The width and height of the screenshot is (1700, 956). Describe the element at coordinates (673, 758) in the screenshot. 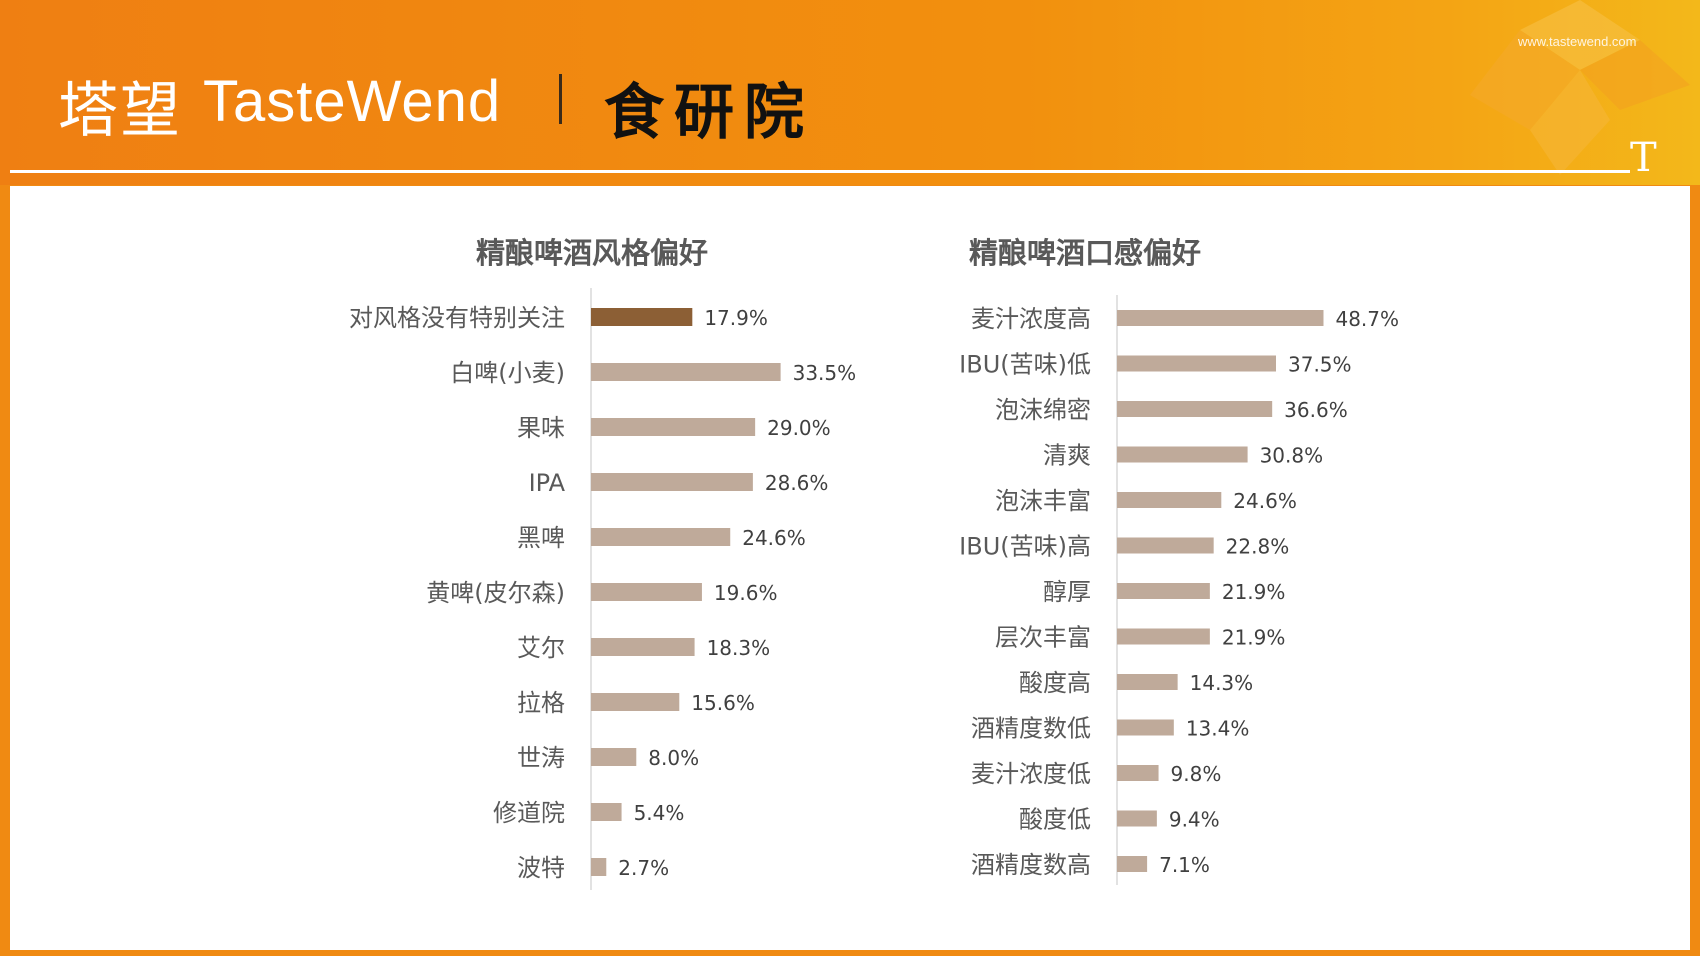

I see `chart-style-value-label: 8.0%` at that location.